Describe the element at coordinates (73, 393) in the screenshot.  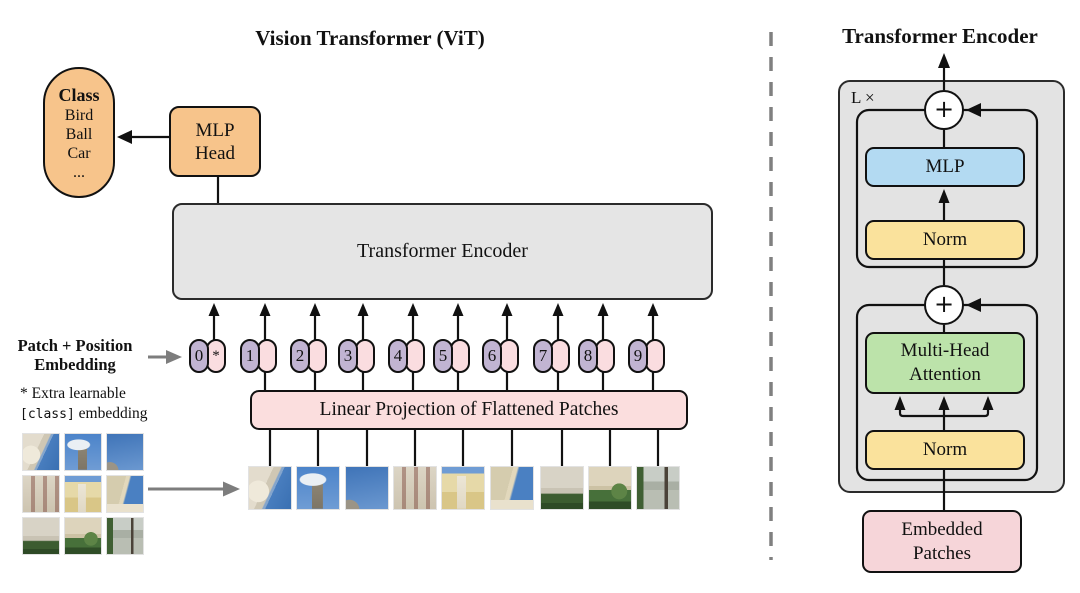
I see `footnote-line1: * Extra learnable` at that location.